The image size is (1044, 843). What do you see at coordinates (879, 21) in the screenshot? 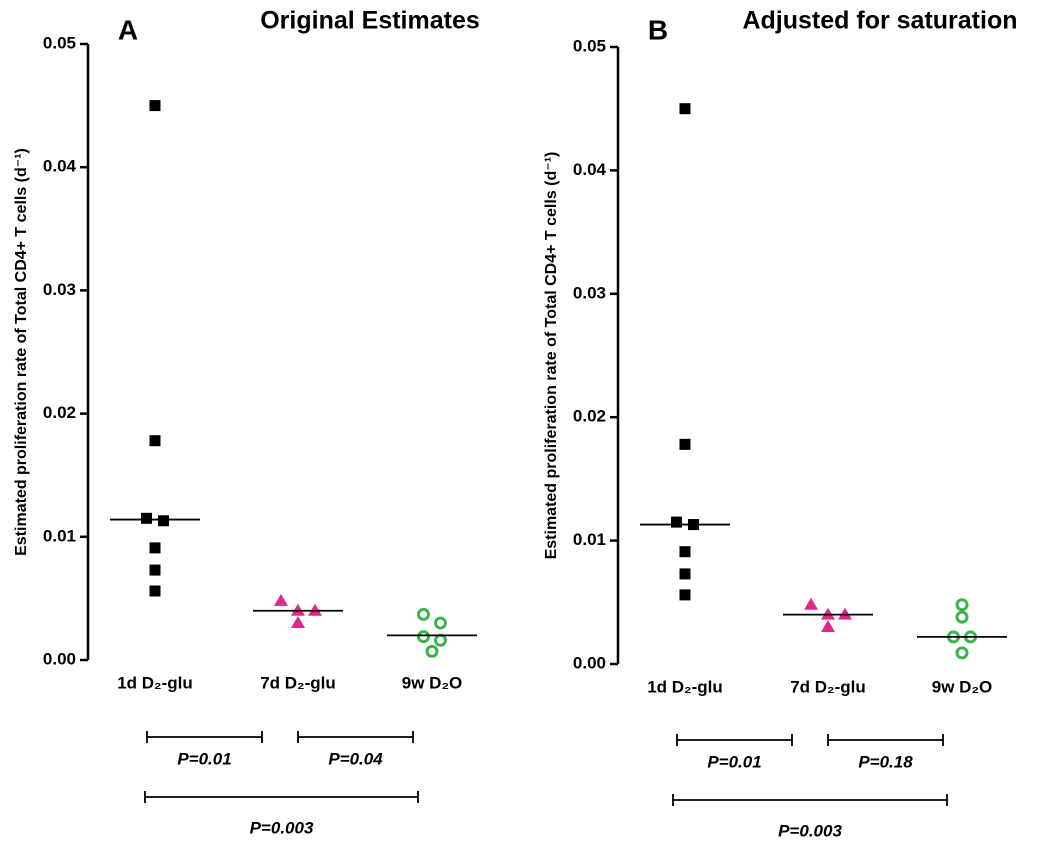
I see `chart-title: Adjusted for saturation` at bounding box center [879, 21].